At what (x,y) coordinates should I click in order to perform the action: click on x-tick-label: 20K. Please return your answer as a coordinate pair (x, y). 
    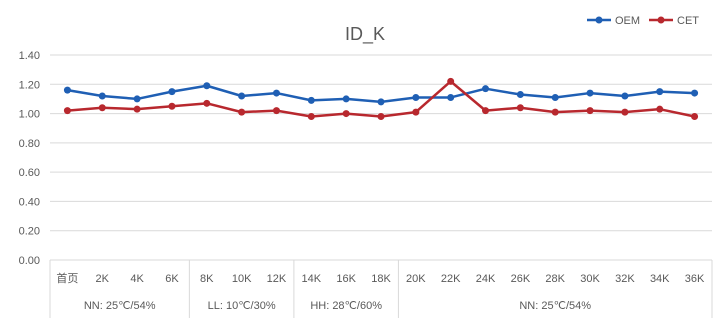
    Looking at the image, I should click on (416, 279).